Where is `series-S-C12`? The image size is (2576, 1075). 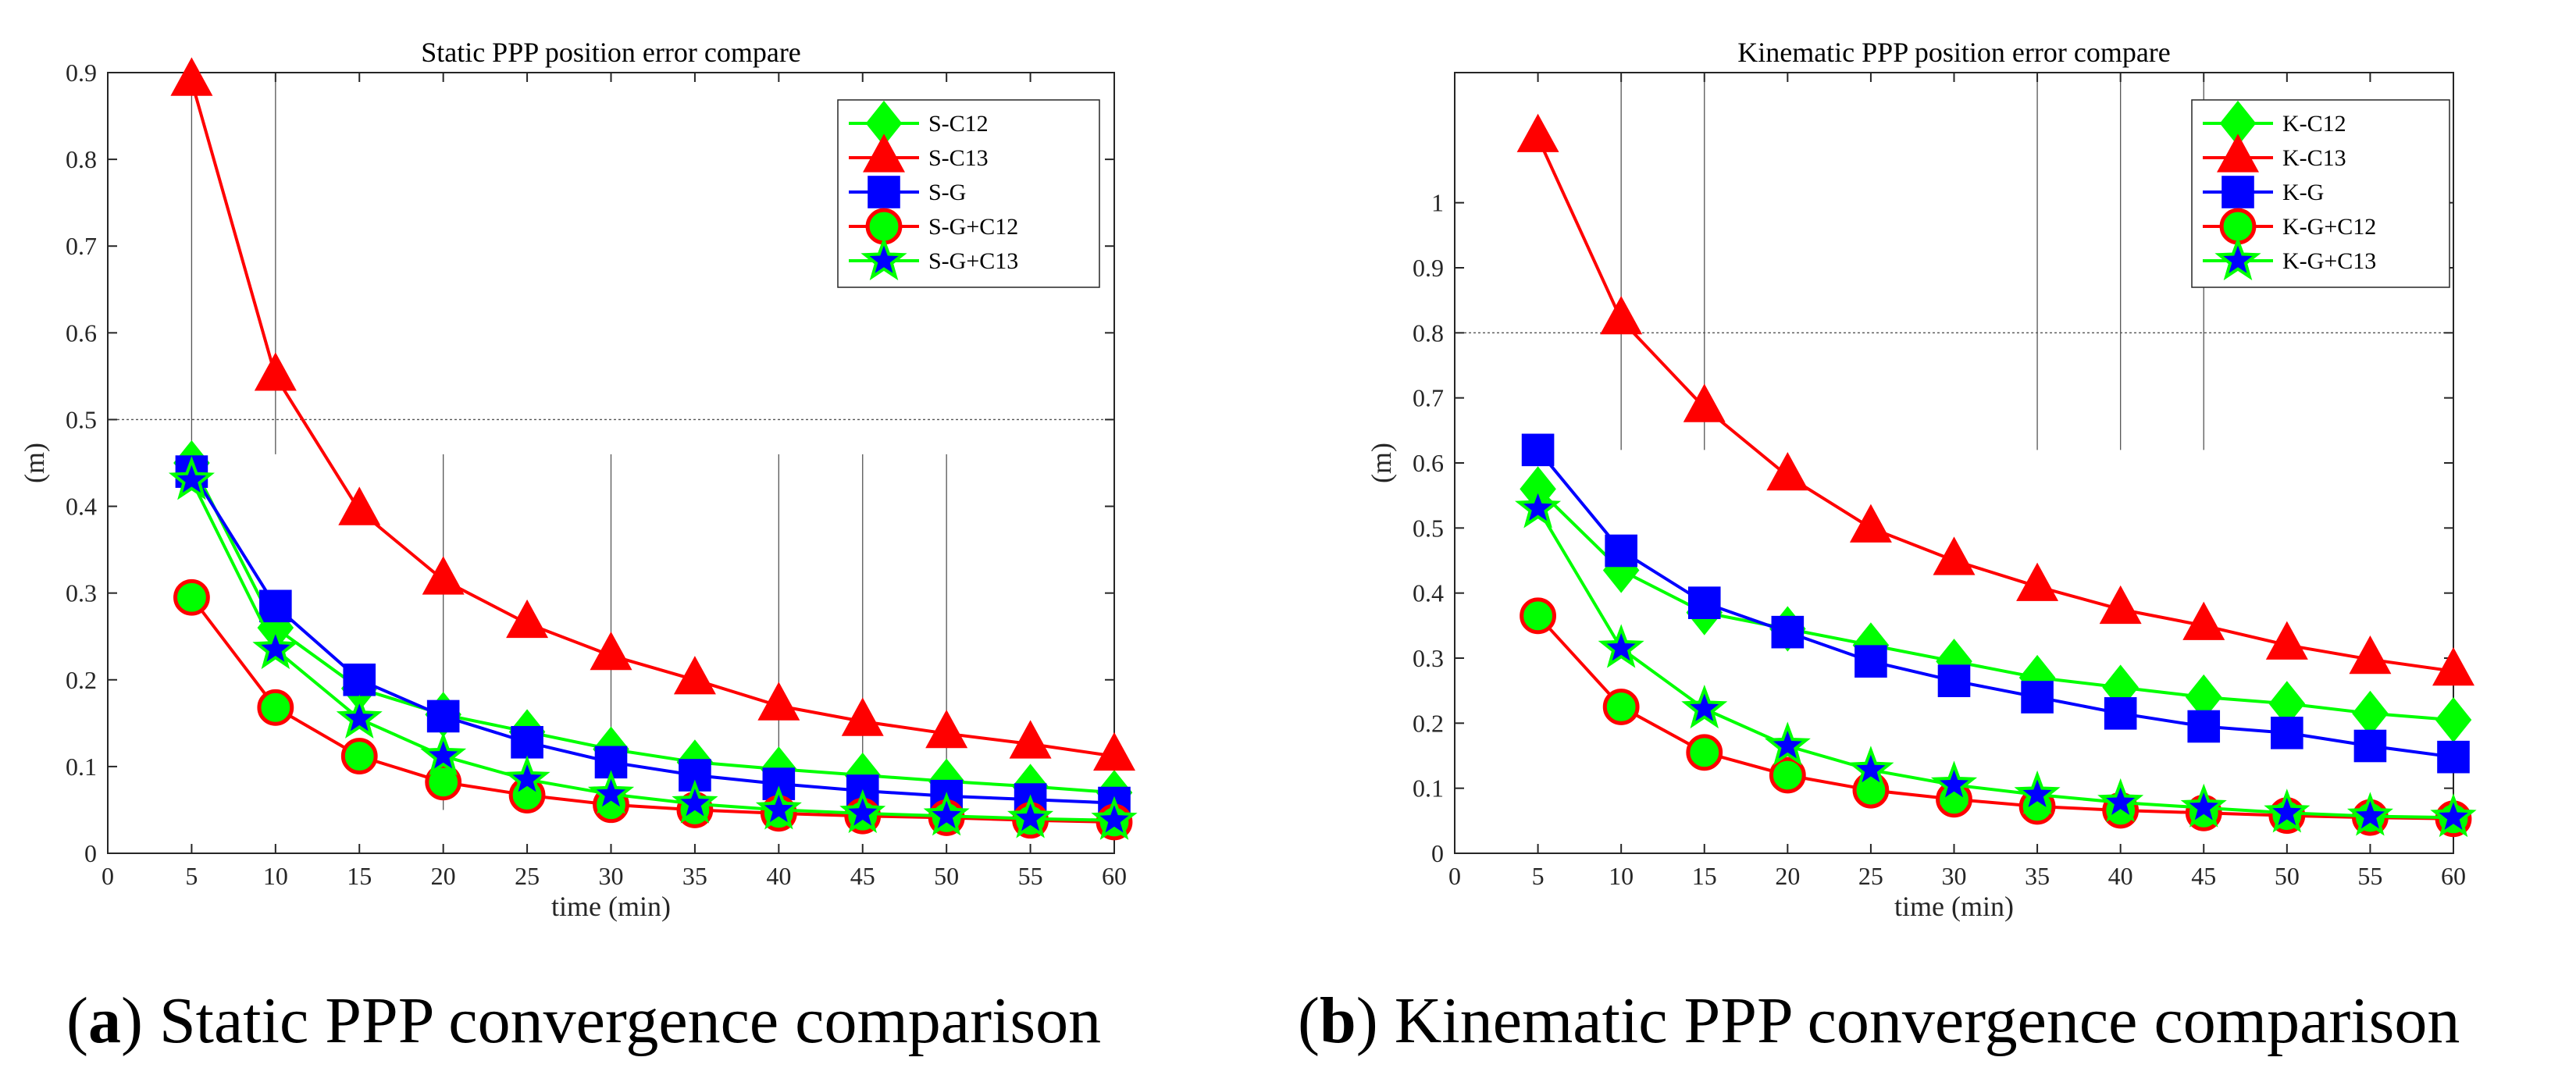 series-S-C12 is located at coordinates (653, 628).